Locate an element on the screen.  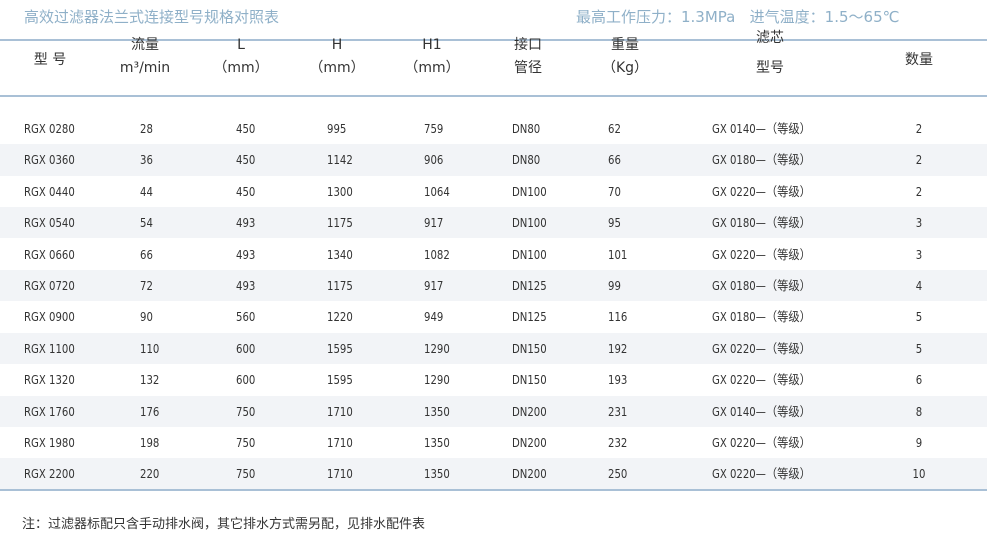
table-cell: 132 is located at coordinates (150, 380).